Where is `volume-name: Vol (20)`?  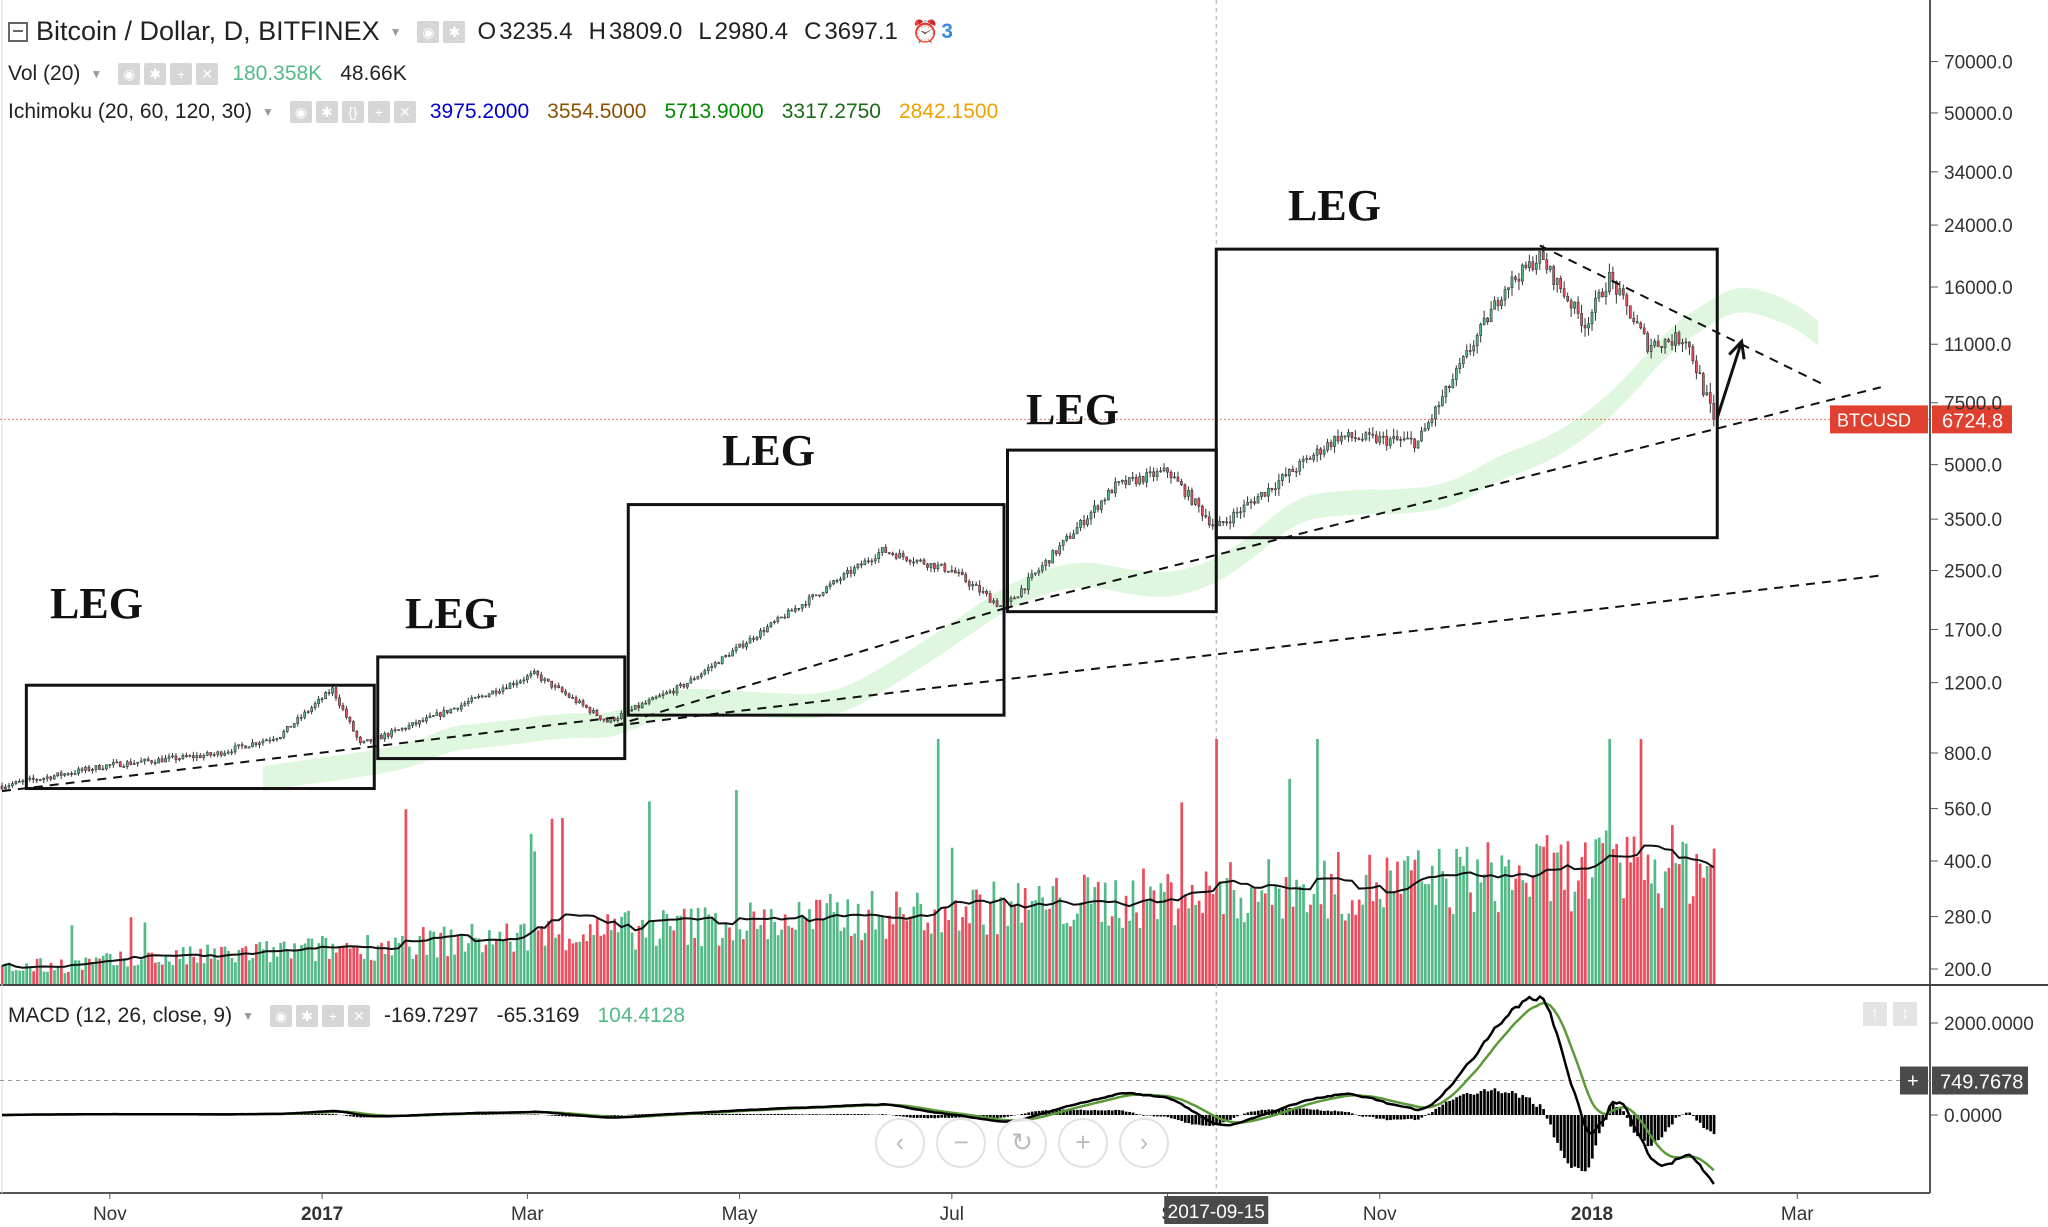
volume-name: Vol (20) is located at coordinates (44, 73).